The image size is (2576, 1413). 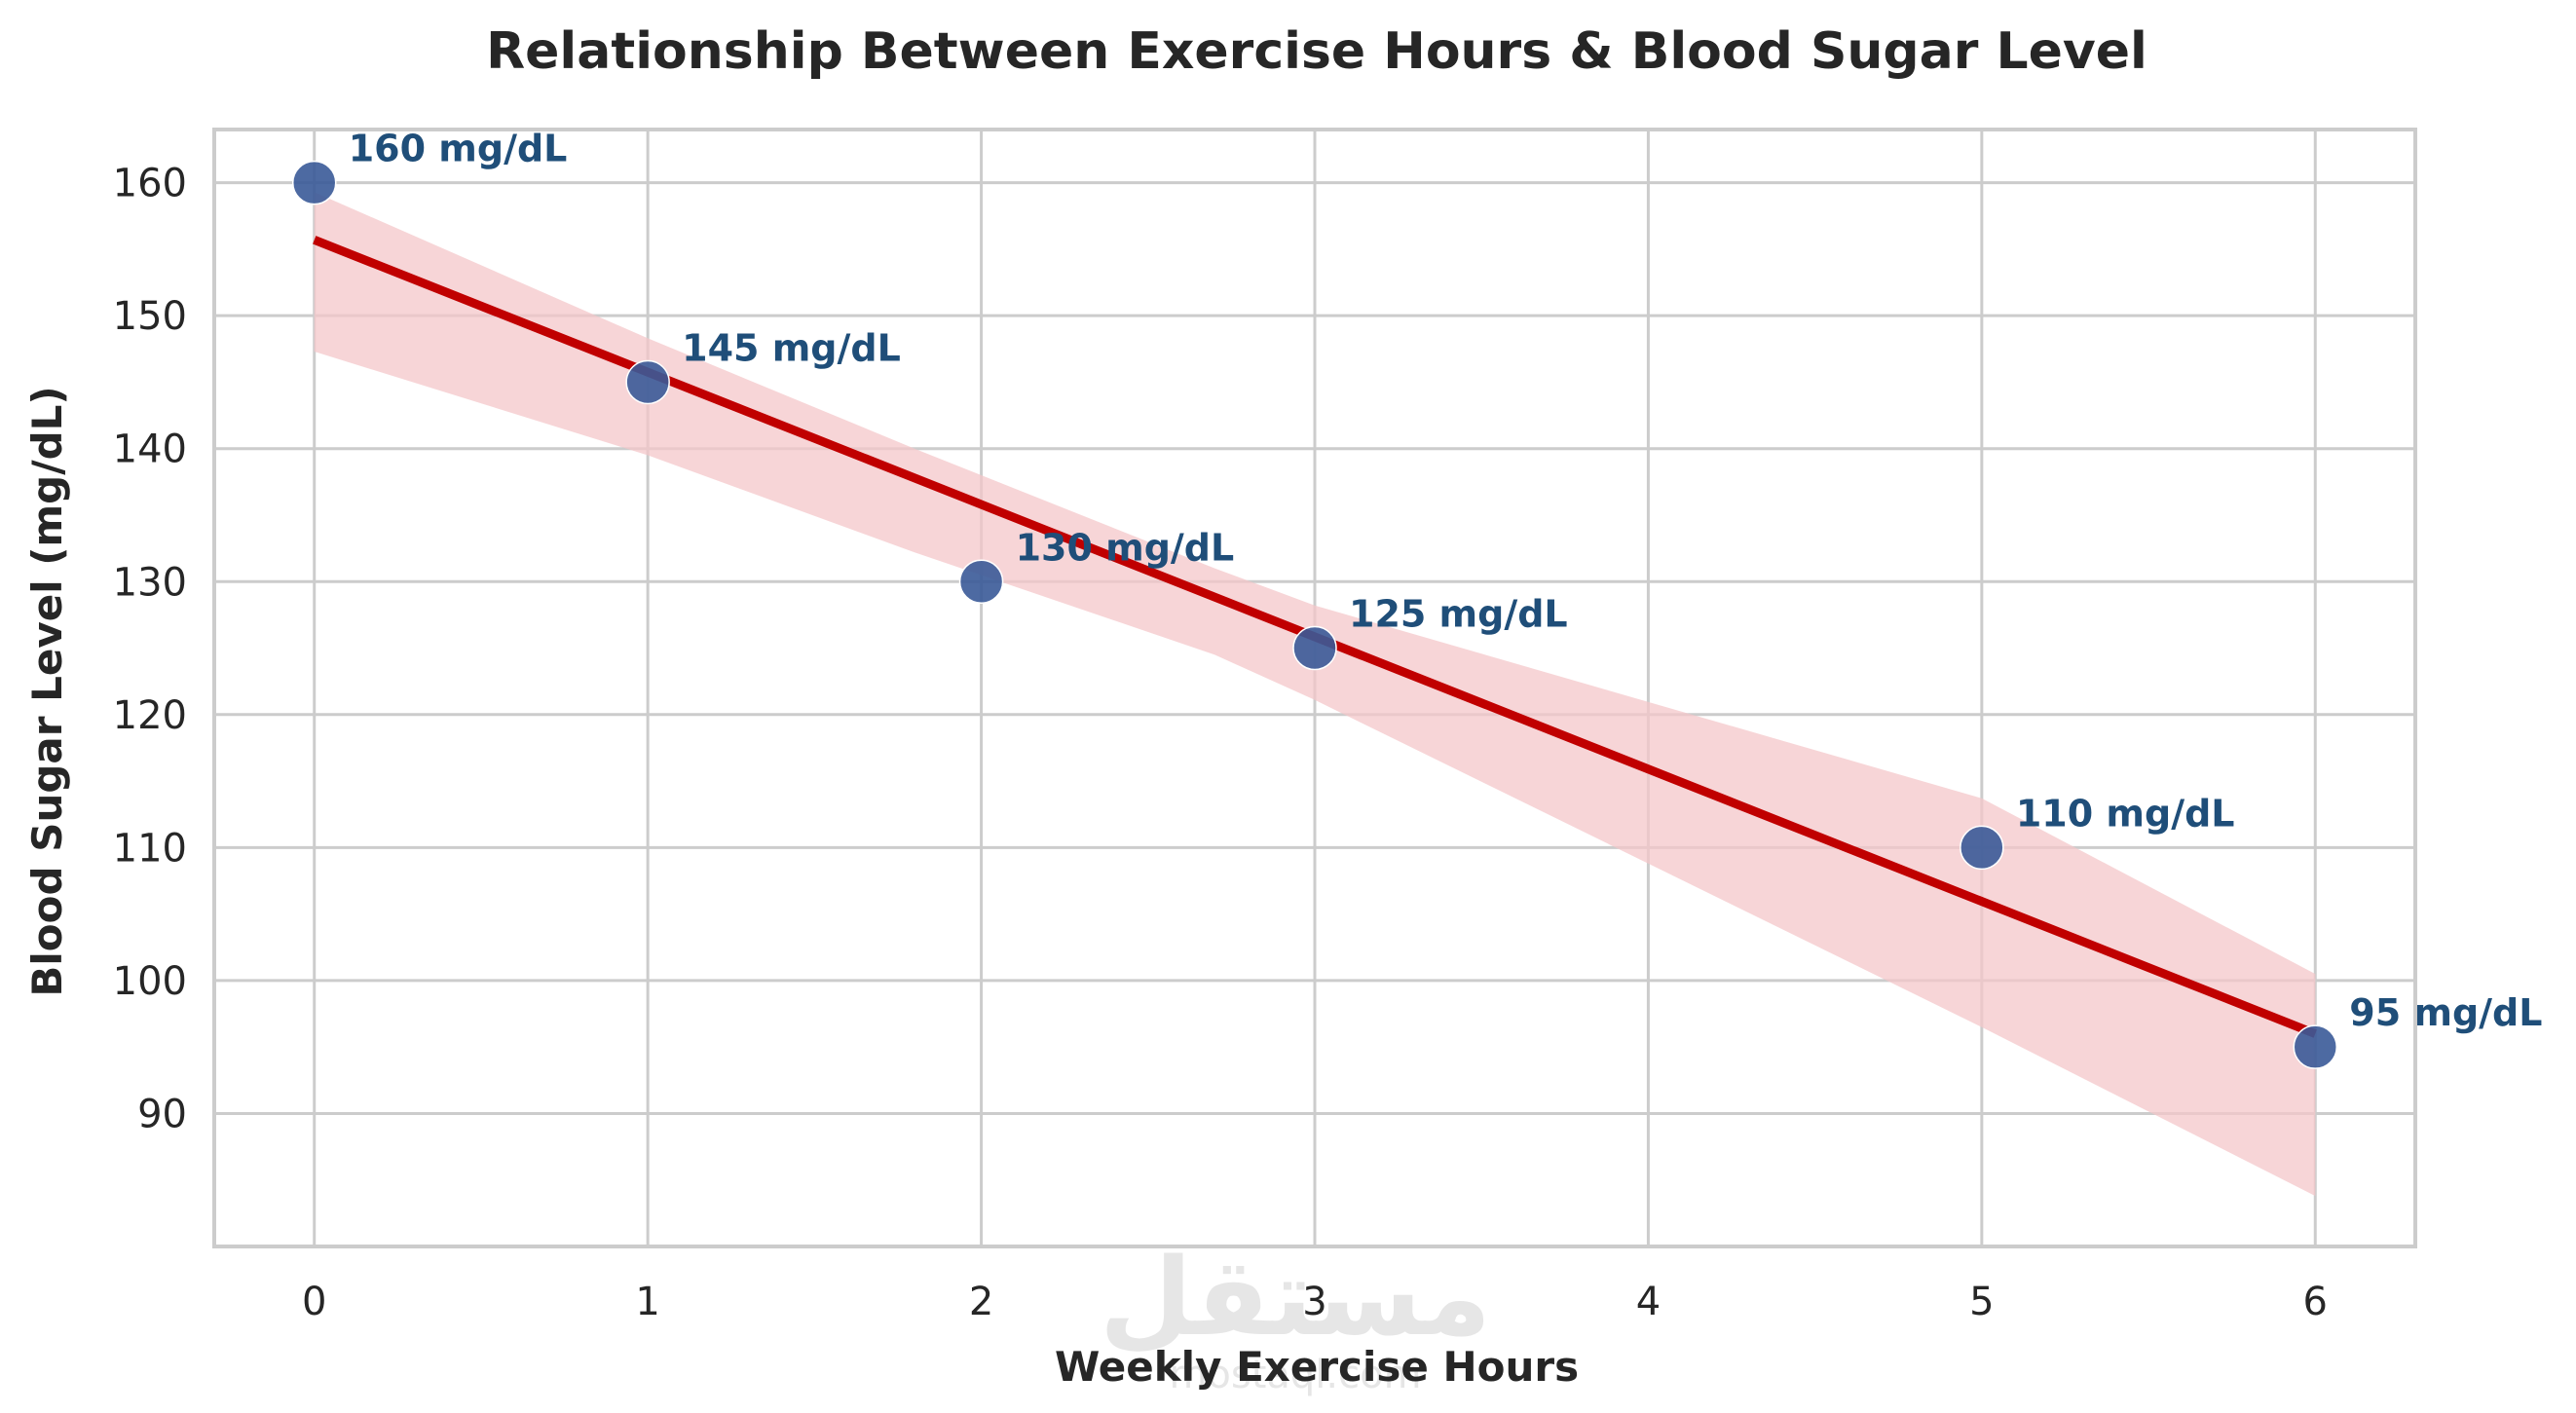 I want to click on data-label: 145 mg/dL, so click(x=791, y=347).